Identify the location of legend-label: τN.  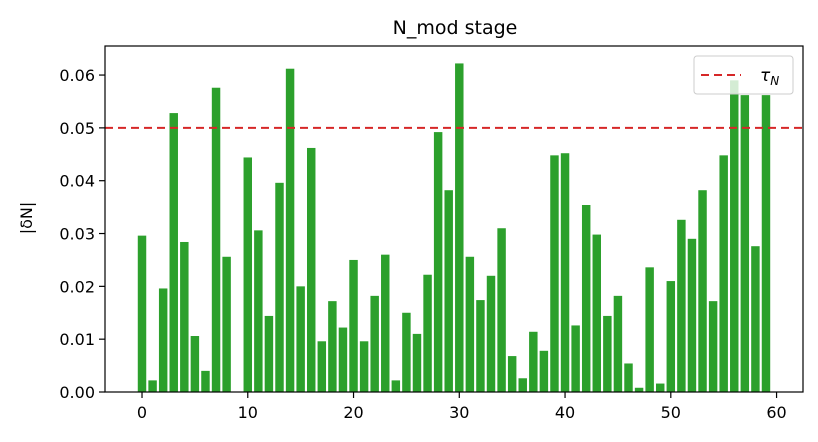
(769, 77).